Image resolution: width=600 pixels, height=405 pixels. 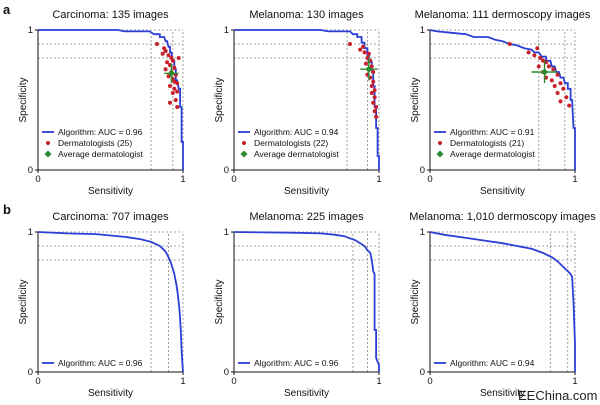 What do you see at coordinates (306, 217) in the screenshot?
I see `chart-title: Melanoma: 225 images` at bounding box center [306, 217].